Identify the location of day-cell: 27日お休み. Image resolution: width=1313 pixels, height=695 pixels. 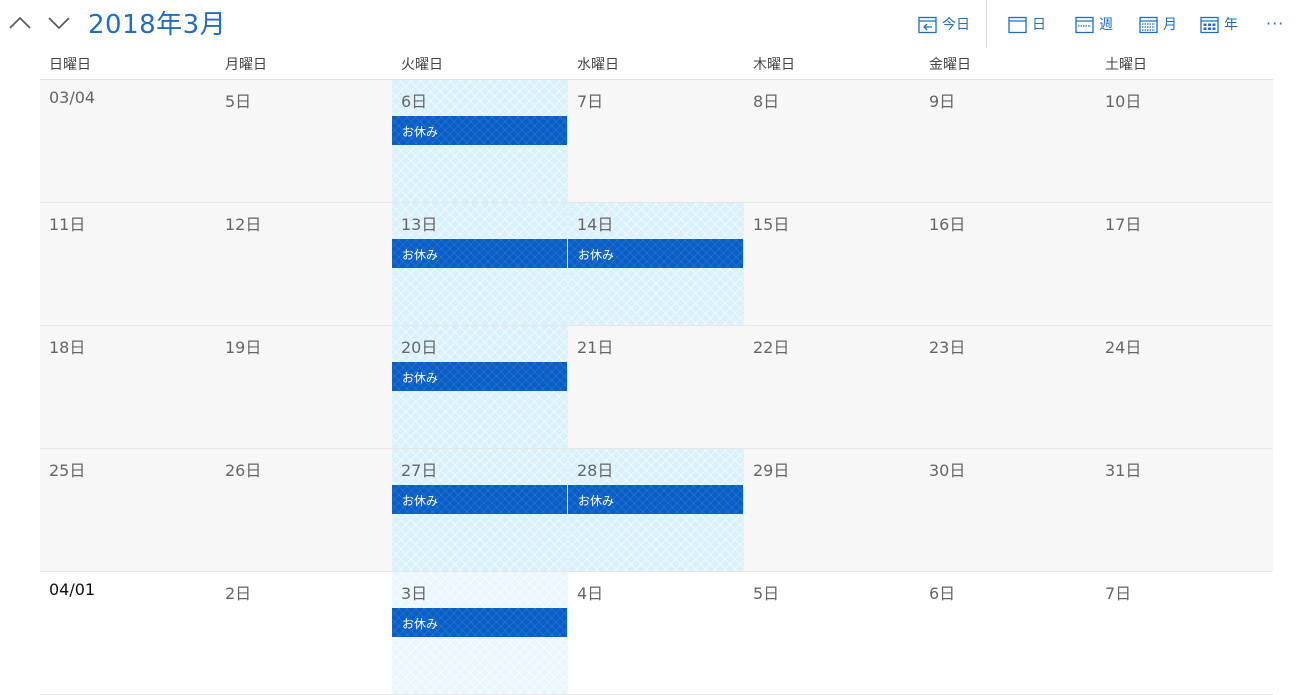
(480, 510).